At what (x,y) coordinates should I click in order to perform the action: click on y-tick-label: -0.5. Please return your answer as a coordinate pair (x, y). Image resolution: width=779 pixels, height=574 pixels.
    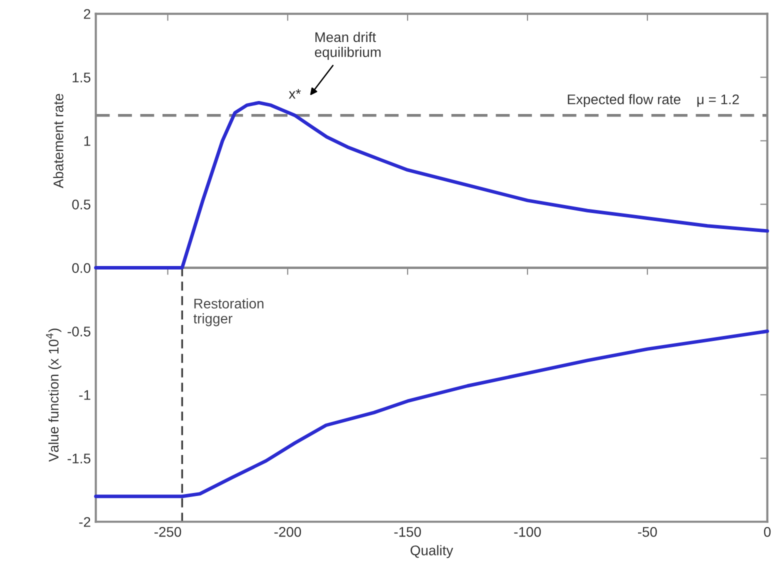
    Looking at the image, I should click on (79, 331).